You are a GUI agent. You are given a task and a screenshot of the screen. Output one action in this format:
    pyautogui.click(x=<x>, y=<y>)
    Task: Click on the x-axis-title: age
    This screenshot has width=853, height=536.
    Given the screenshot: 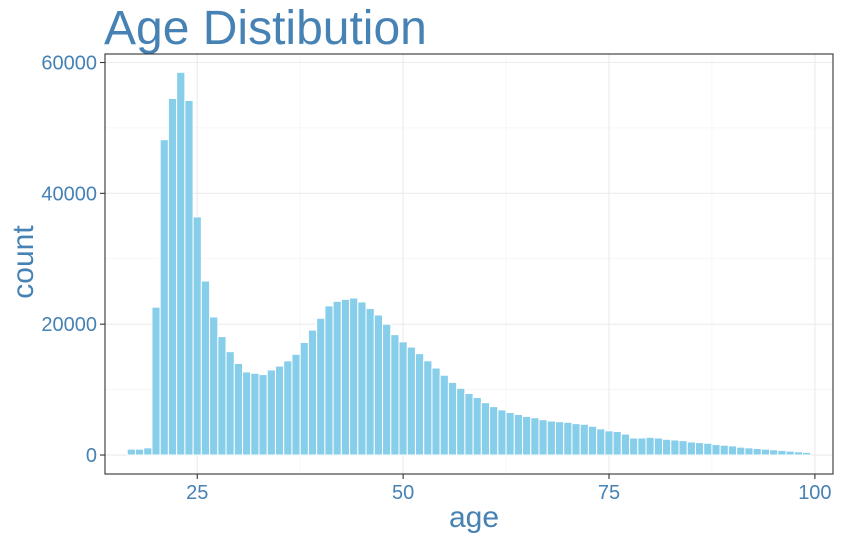 What is the action you would take?
    pyautogui.click(x=474, y=517)
    